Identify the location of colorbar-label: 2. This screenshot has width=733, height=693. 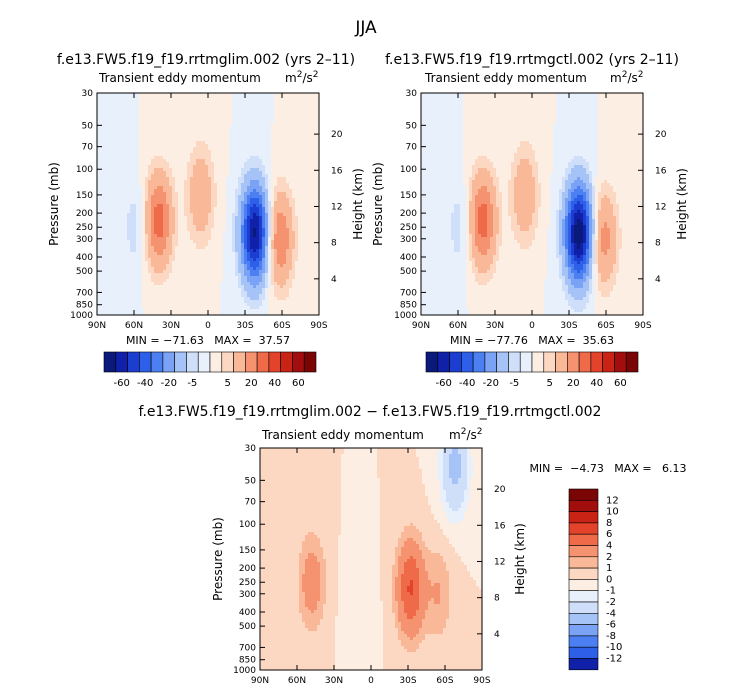
(609, 557).